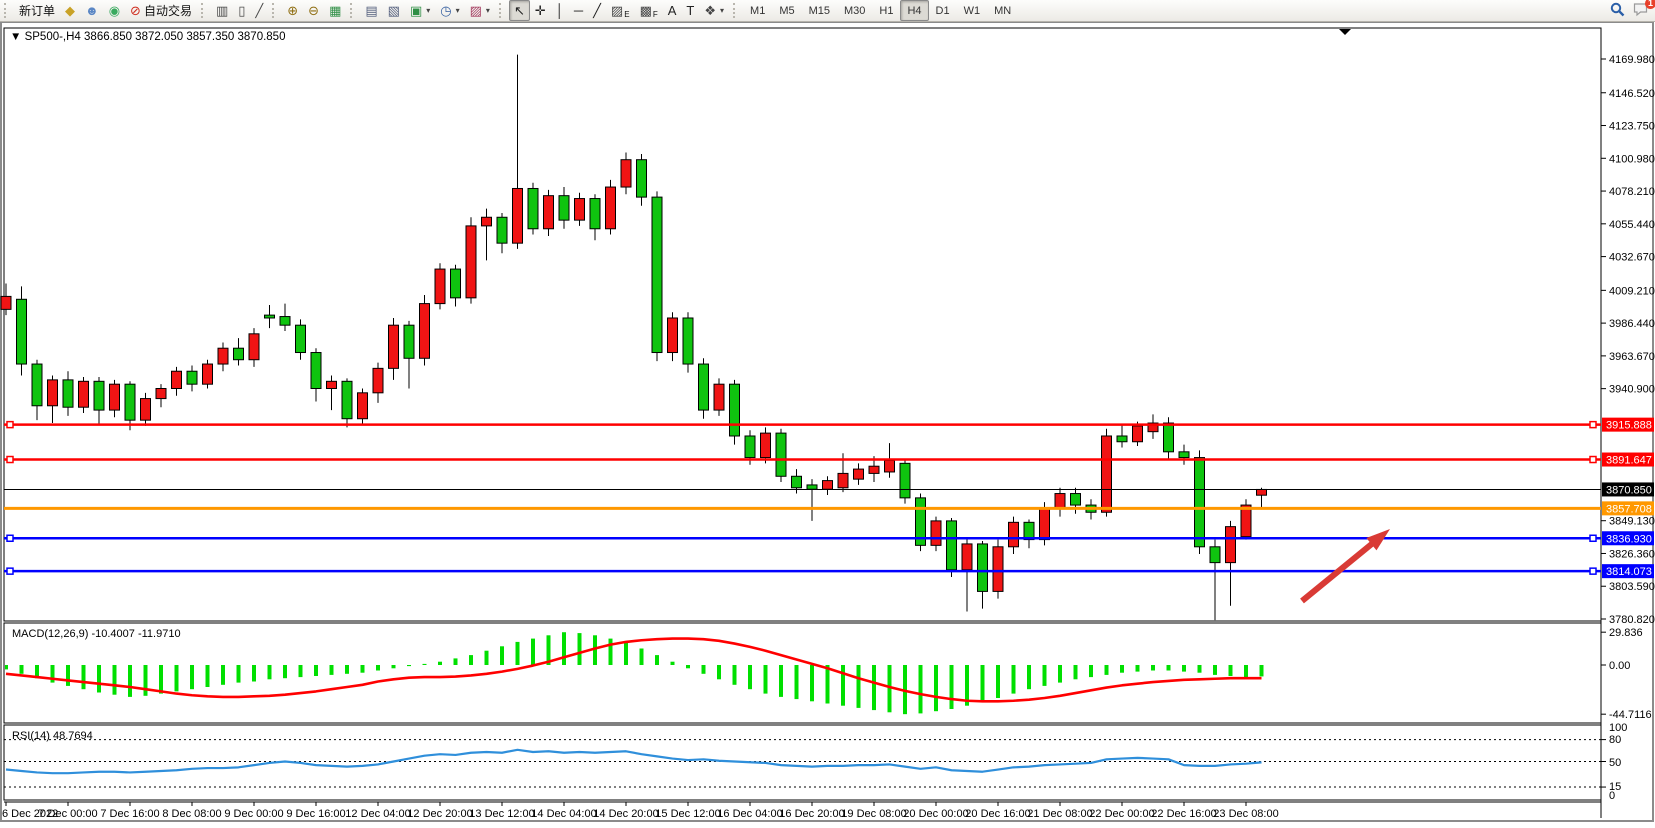  Describe the element at coordinates (914, 10) in the screenshot. I see `timeframe-h4: H4` at that location.